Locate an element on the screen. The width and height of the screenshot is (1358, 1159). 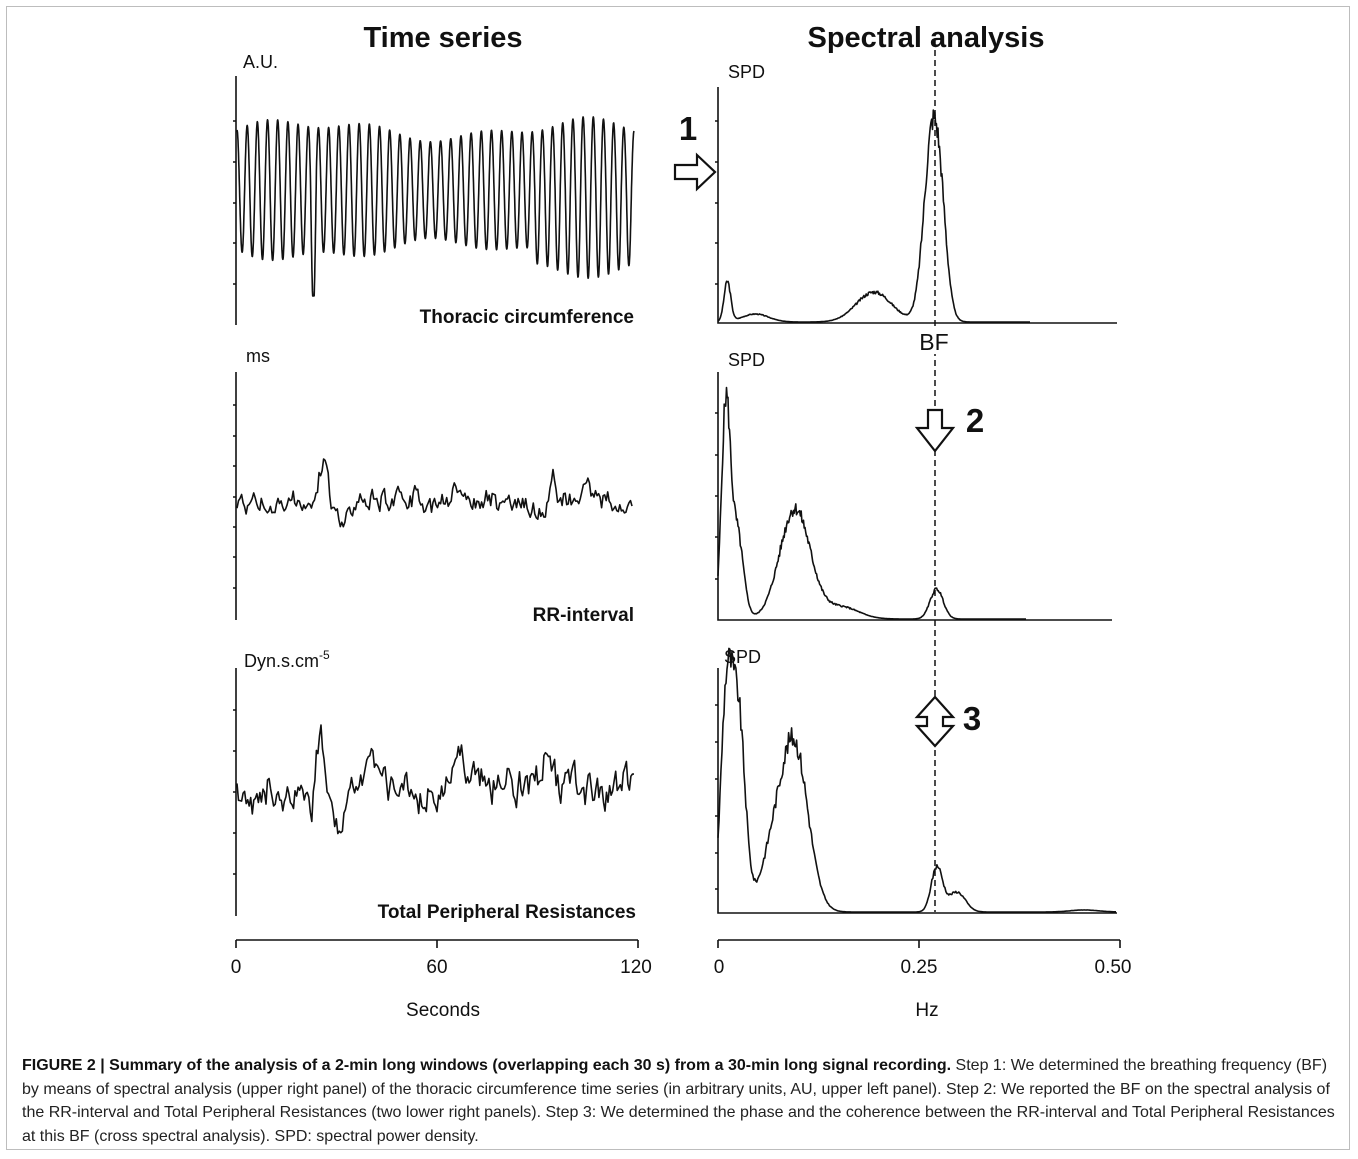
time-tick-60: 60 is located at coordinates (436, 967).